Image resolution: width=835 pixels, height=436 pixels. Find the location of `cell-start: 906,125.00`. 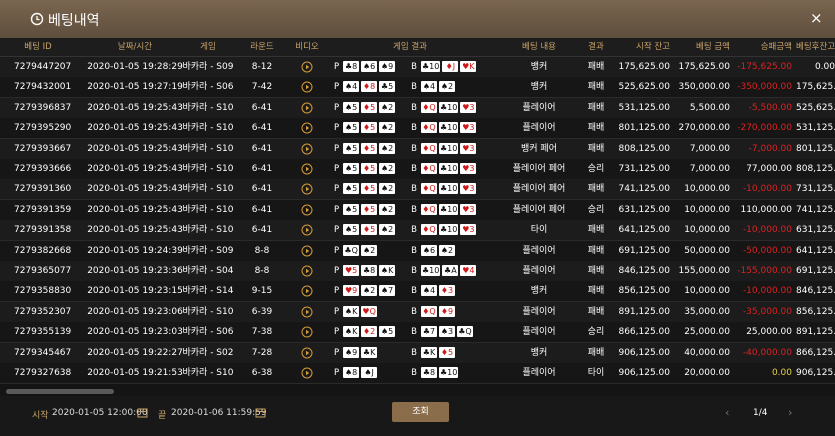

cell-start: 906,125.00 is located at coordinates (644, 373).